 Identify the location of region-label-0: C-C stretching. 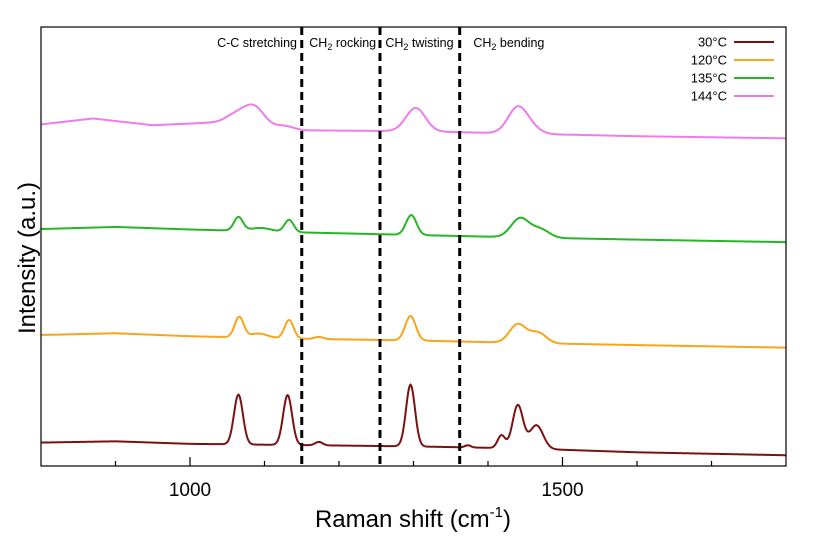
(257, 43).